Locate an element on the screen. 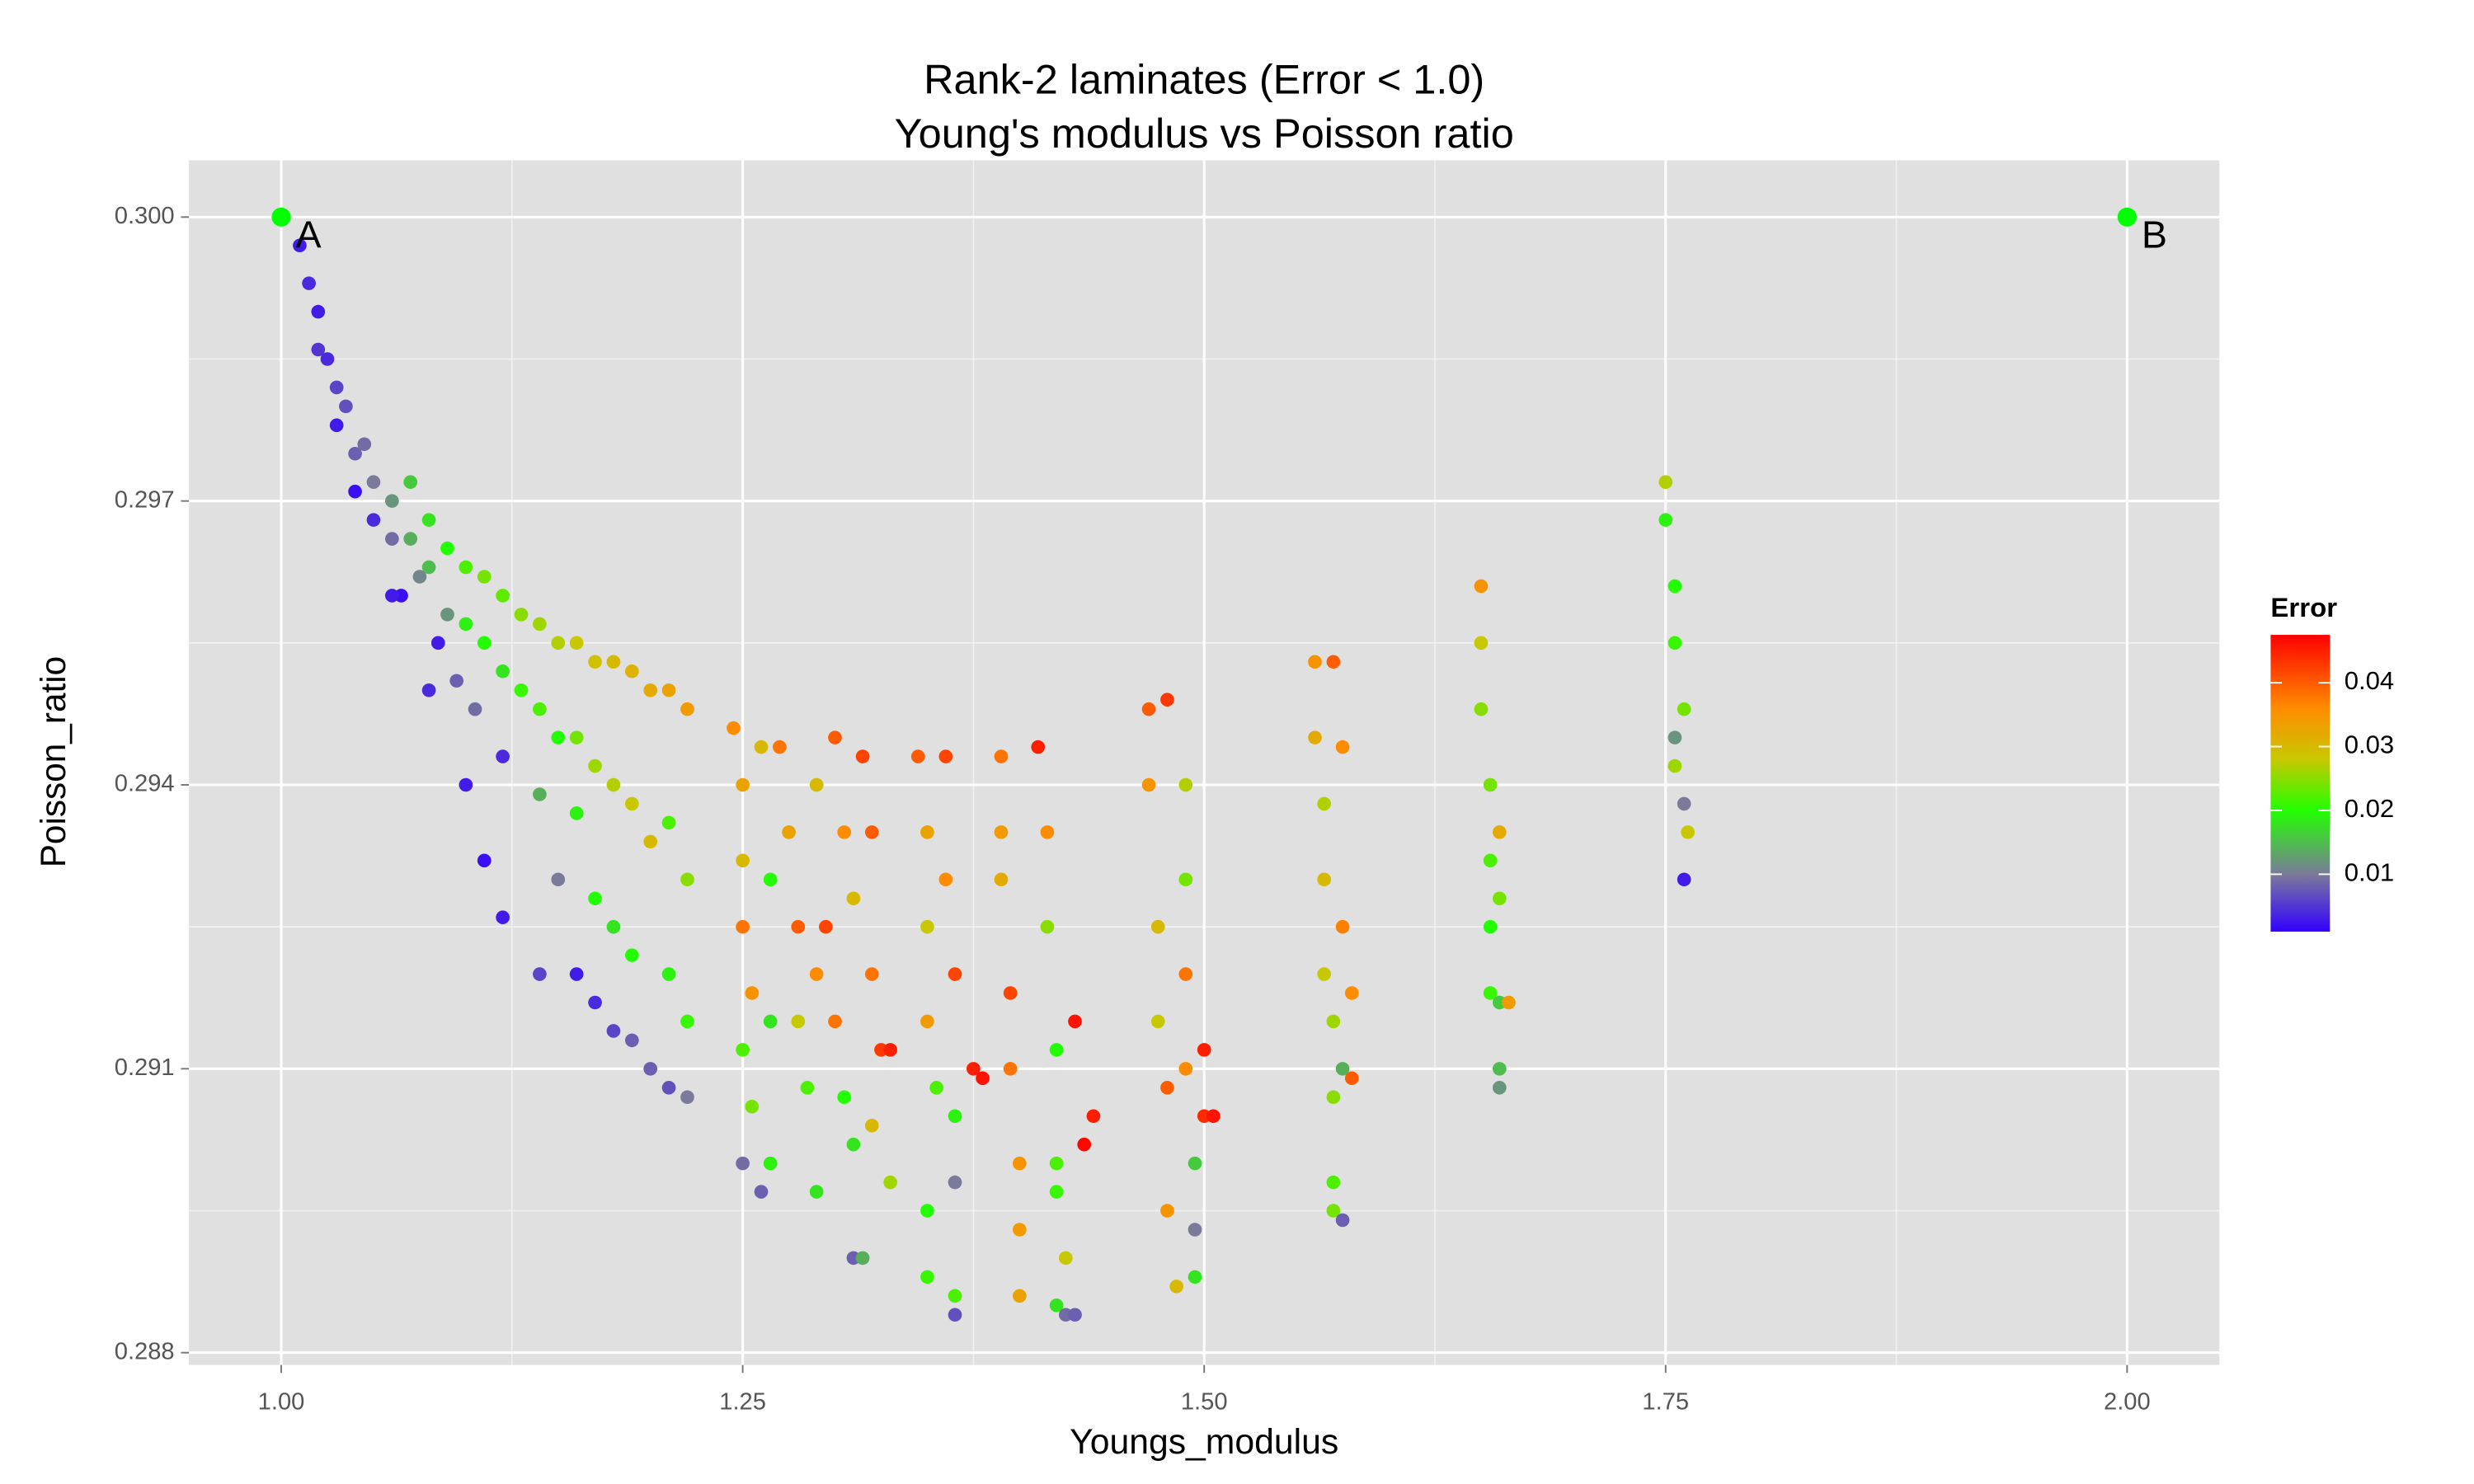 The height and width of the screenshot is (1484, 2474). chart-title: Rank-2 laminates (Error < 1.0) is located at coordinates (1204, 80).